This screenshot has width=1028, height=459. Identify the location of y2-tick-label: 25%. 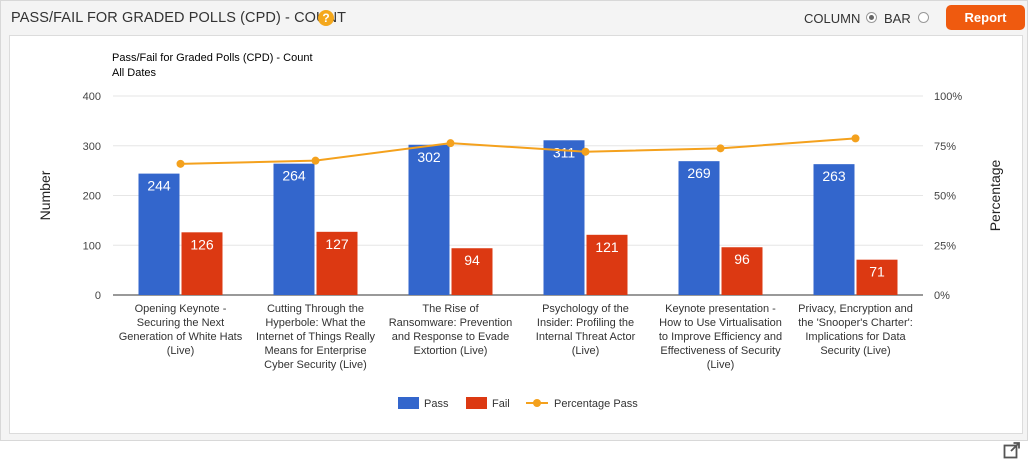
(945, 246).